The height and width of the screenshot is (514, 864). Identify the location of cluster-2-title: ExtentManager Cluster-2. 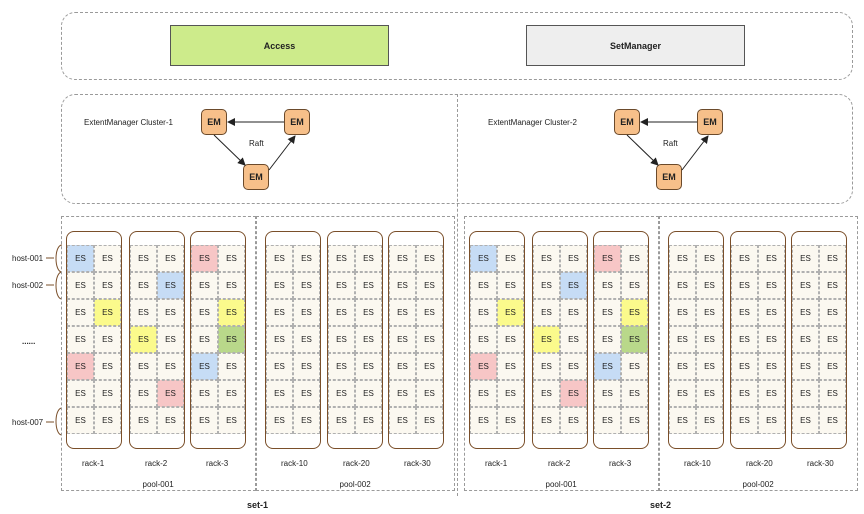
(532, 122).